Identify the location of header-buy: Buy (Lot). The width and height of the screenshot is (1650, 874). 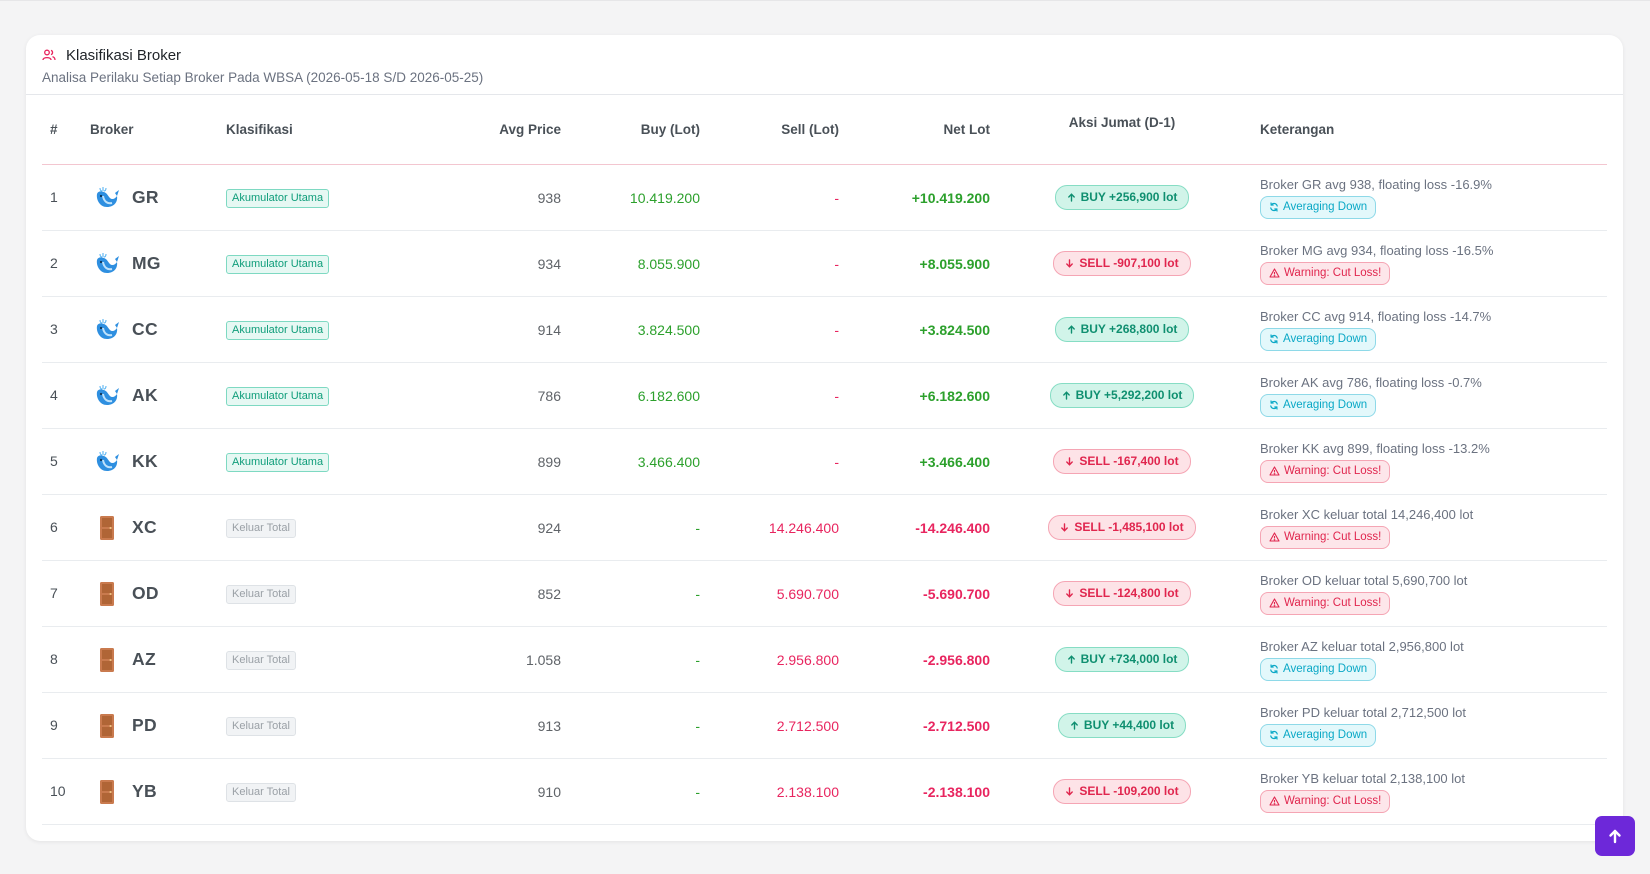
(670, 129).